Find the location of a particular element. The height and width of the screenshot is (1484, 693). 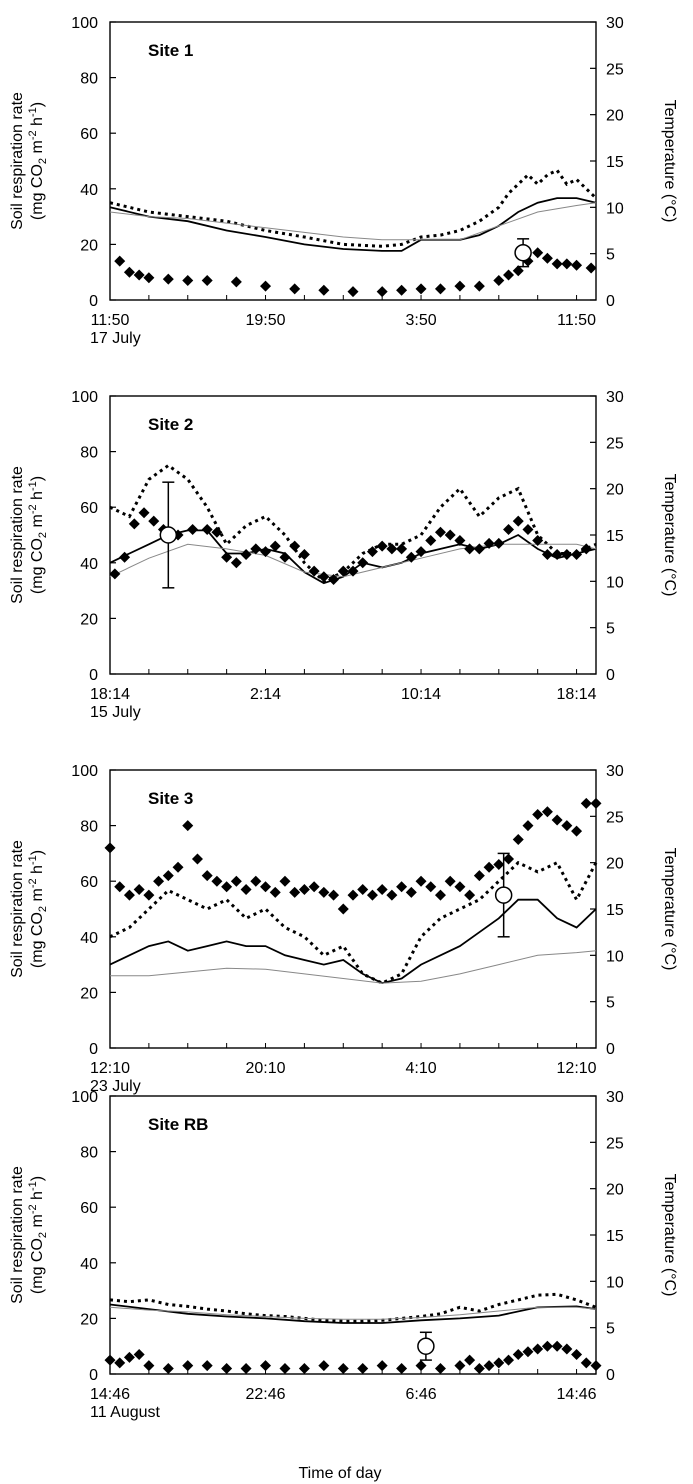

y-axis-unit-part: (mg CO is located at coordinates (37, 192).